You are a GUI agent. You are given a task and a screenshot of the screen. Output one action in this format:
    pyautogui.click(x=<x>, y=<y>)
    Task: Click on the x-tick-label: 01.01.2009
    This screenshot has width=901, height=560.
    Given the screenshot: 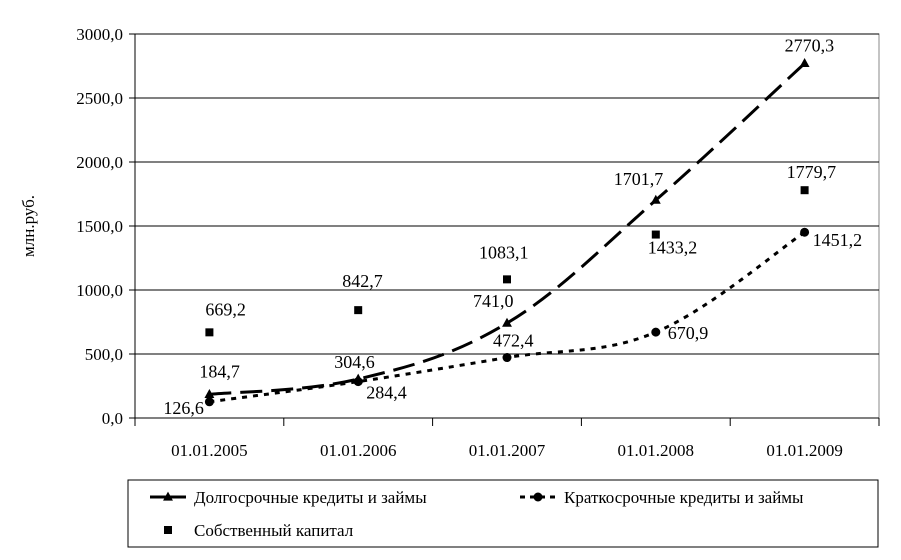 What is the action you would take?
    pyautogui.click(x=804, y=450)
    